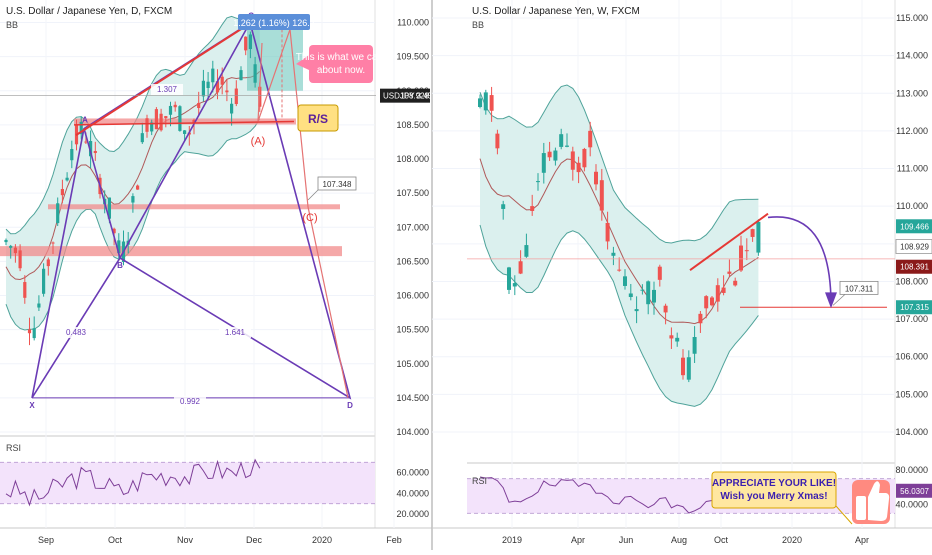 The width and height of the screenshot is (932, 555). I want to click on current-price-tag-label: USDJPY 3.45%, so click(411, 96).